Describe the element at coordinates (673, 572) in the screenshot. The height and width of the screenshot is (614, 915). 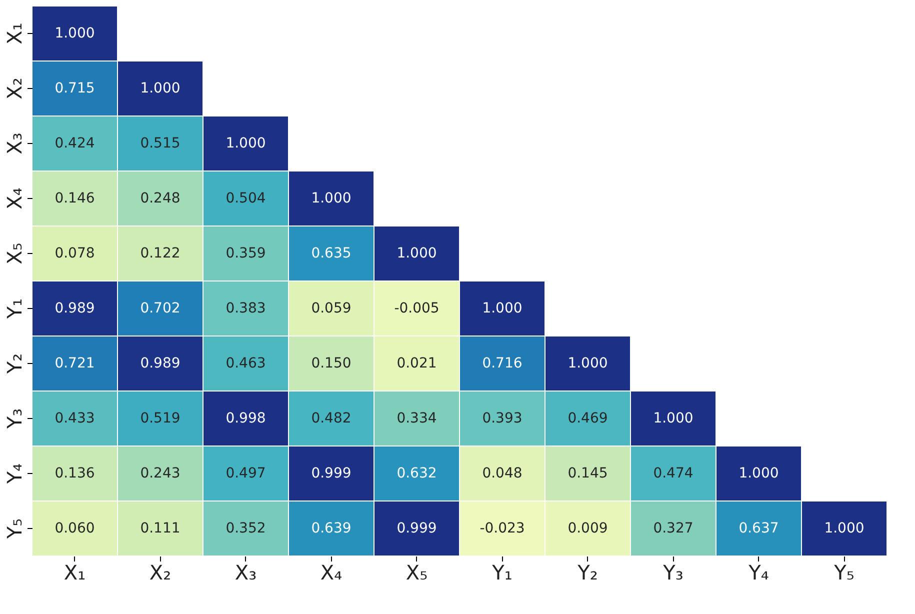
I see `x-tick-label: Y₃` at that location.